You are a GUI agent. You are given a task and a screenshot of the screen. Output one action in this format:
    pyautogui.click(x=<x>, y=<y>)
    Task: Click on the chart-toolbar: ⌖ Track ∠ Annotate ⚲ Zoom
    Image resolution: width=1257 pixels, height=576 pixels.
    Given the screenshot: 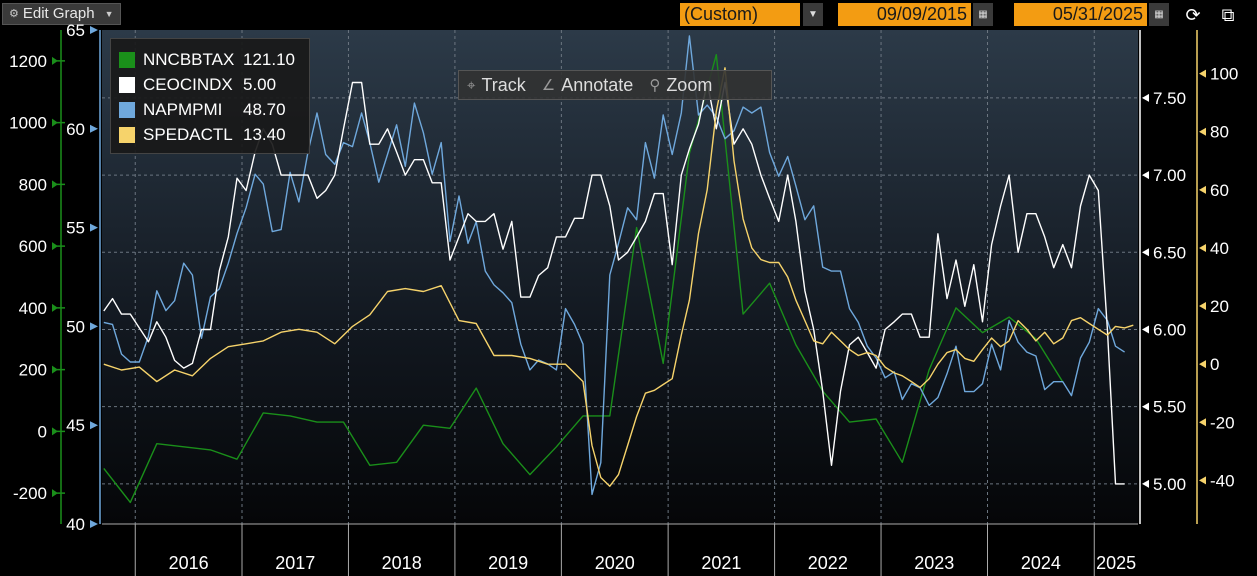 What is the action you would take?
    pyautogui.click(x=615, y=85)
    